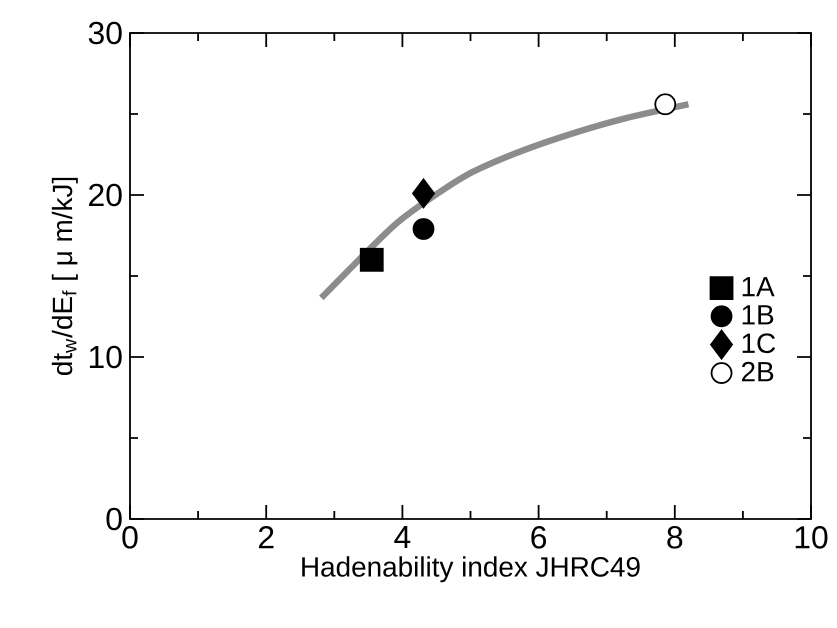  Describe the element at coordinates (758, 314) in the screenshot. I see `legend-label: 1B` at that location.